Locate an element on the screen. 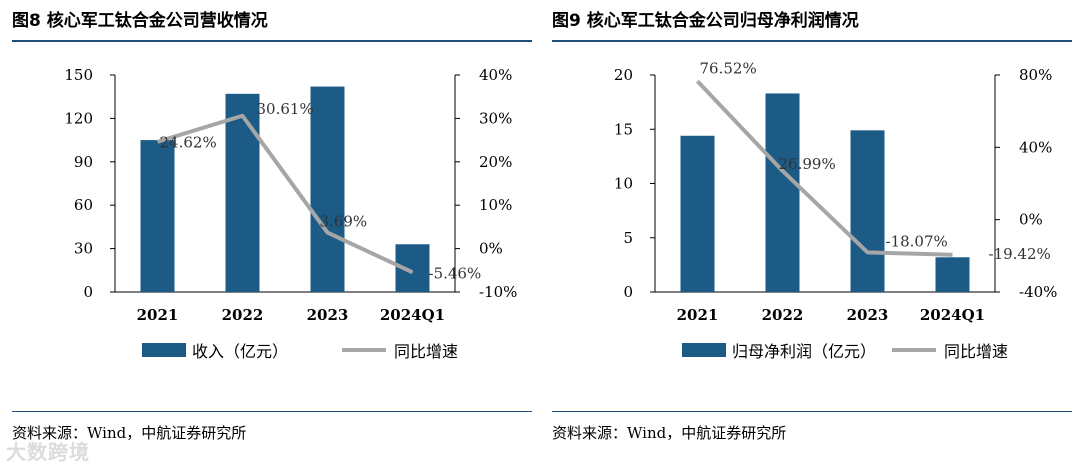  right-tick-label: 10% is located at coordinates (495, 205).